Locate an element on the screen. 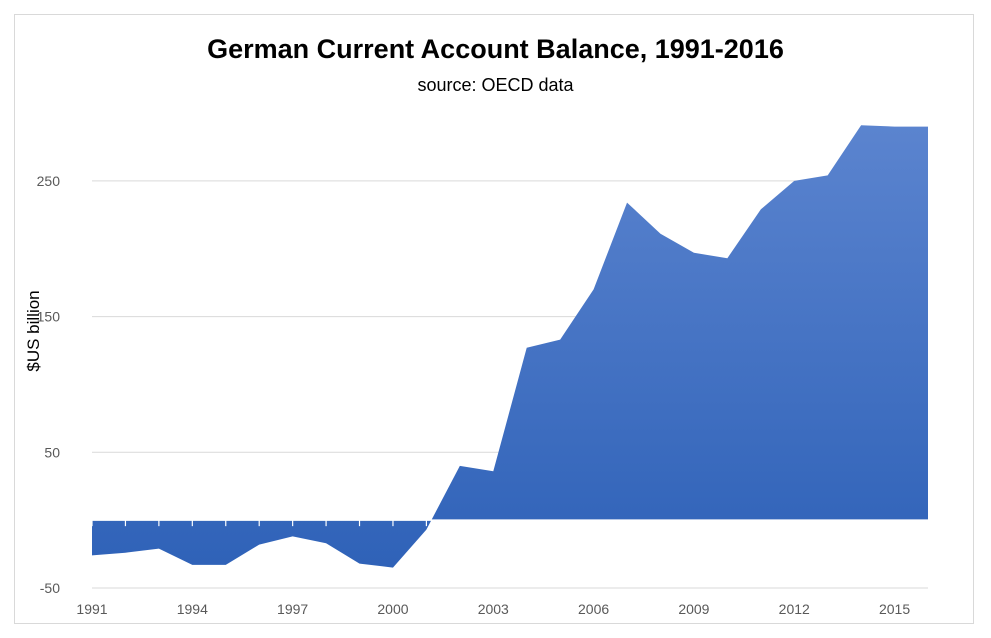 Image resolution: width=991 pixels, height=638 pixels. x-tick-label: 1994 is located at coordinates (192, 609).